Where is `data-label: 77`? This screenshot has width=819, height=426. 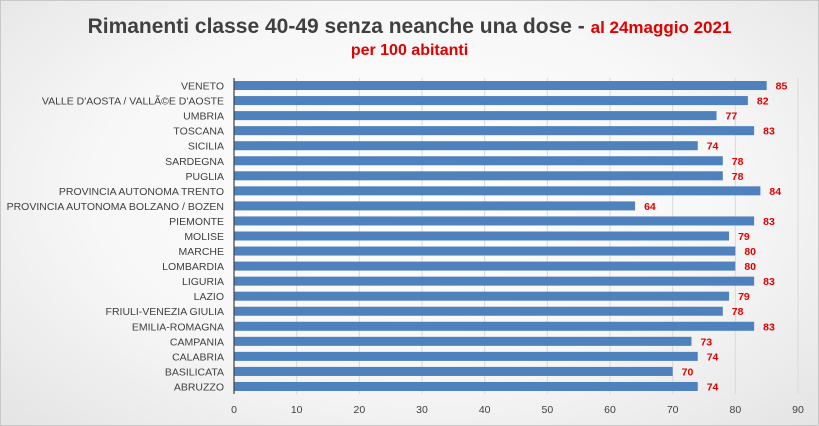 data-label: 77 is located at coordinates (732, 117).